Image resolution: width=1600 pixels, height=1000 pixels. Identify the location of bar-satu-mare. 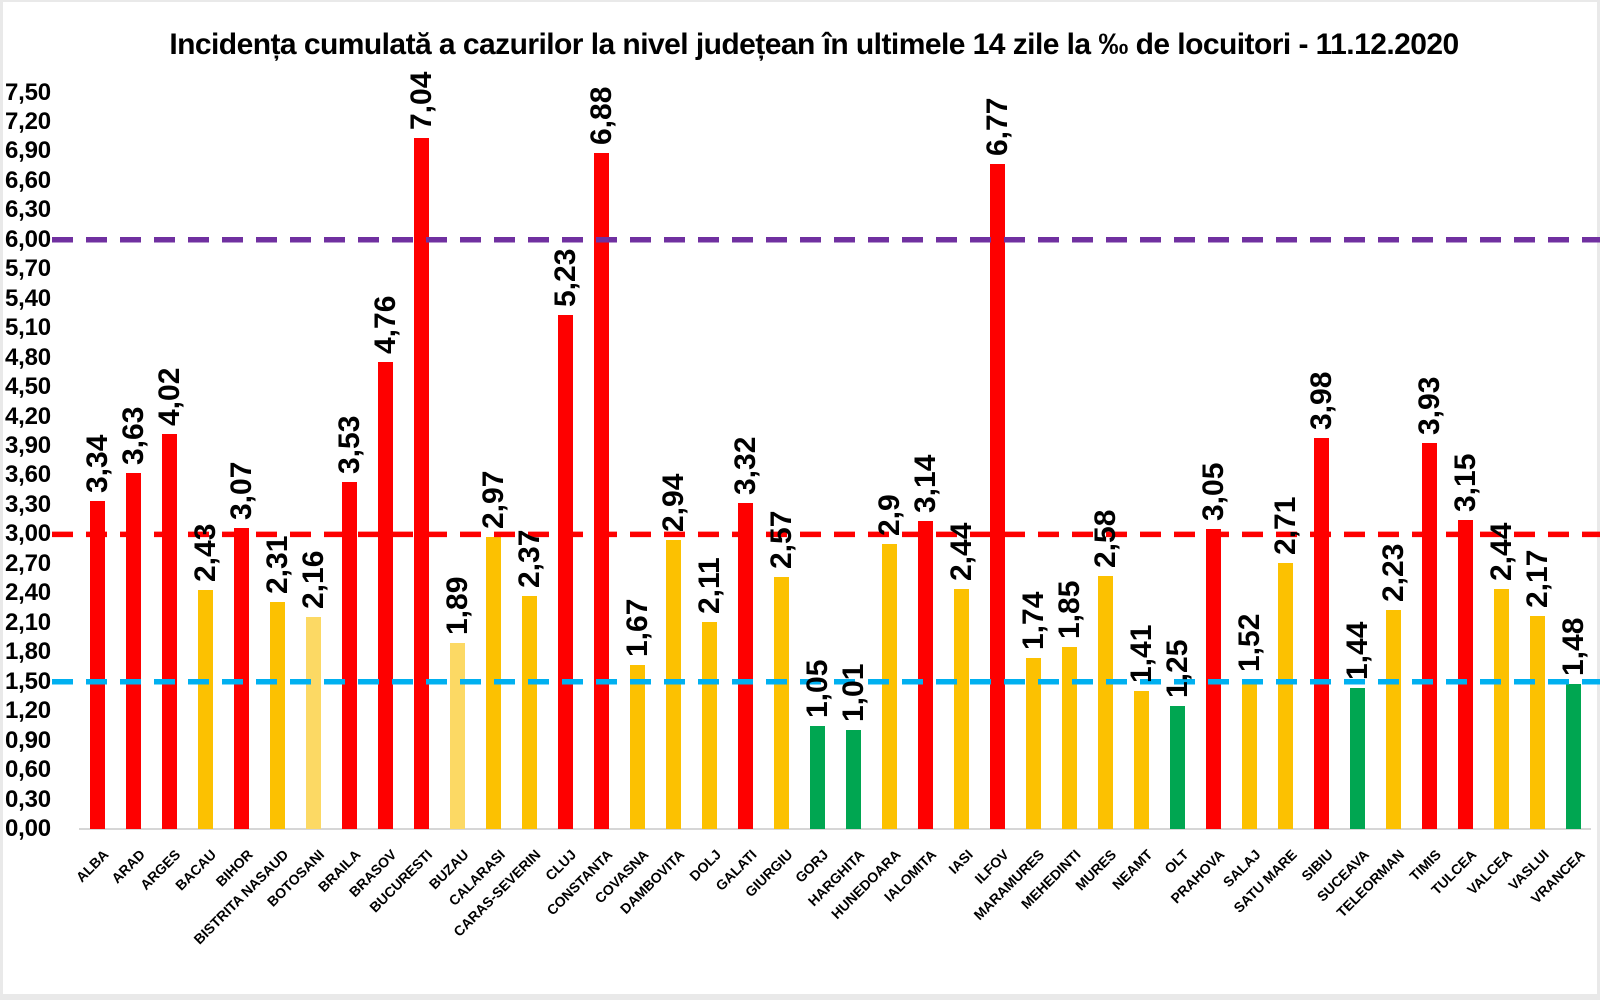
(1285, 695).